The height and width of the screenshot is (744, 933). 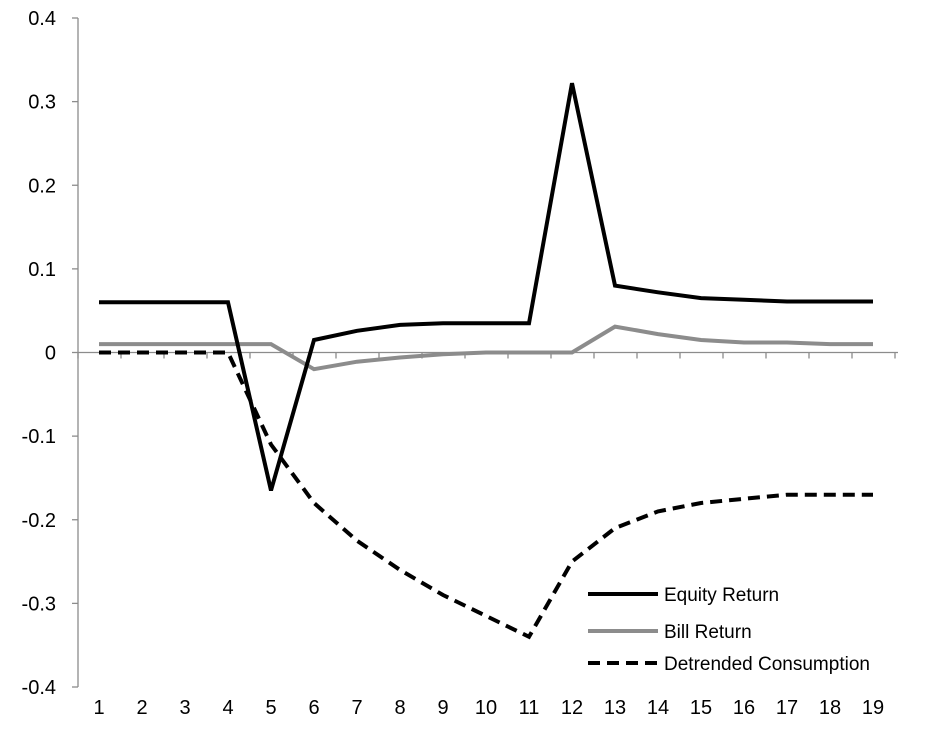 What do you see at coordinates (42, 19) in the screenshot?
I see `y-tick-label: 0.4` at bounding box center [42, 19].